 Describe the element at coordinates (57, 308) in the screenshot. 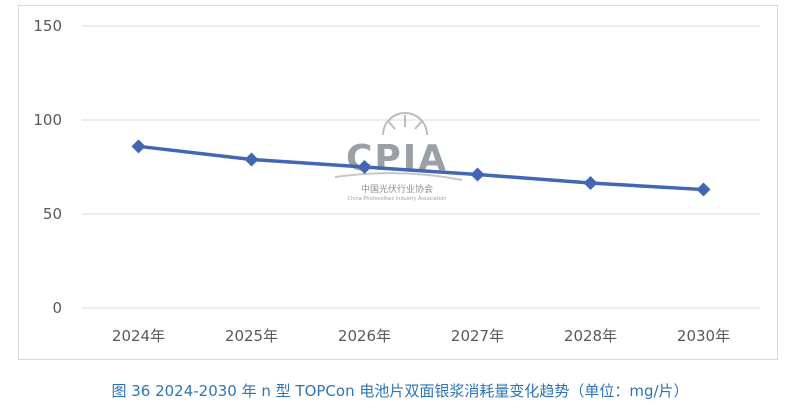

I see `y-tick-label: 0` at that location.